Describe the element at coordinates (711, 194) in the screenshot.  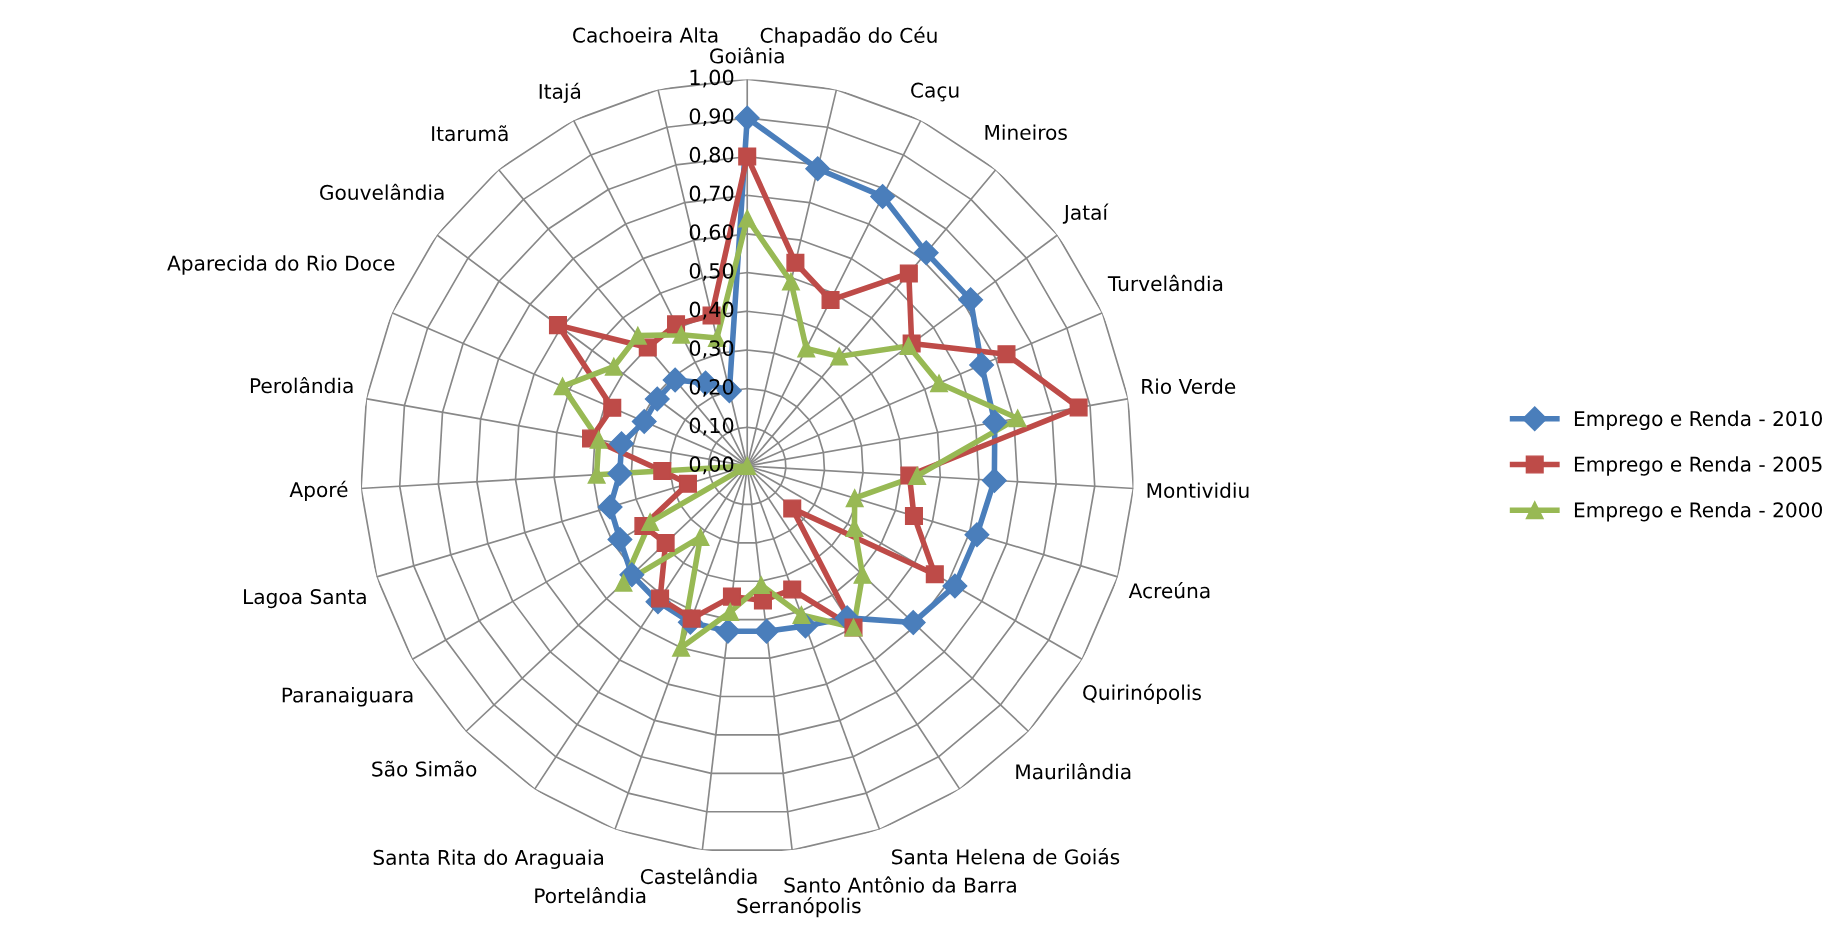
I see `y-tick-label: 0,70` at that location.